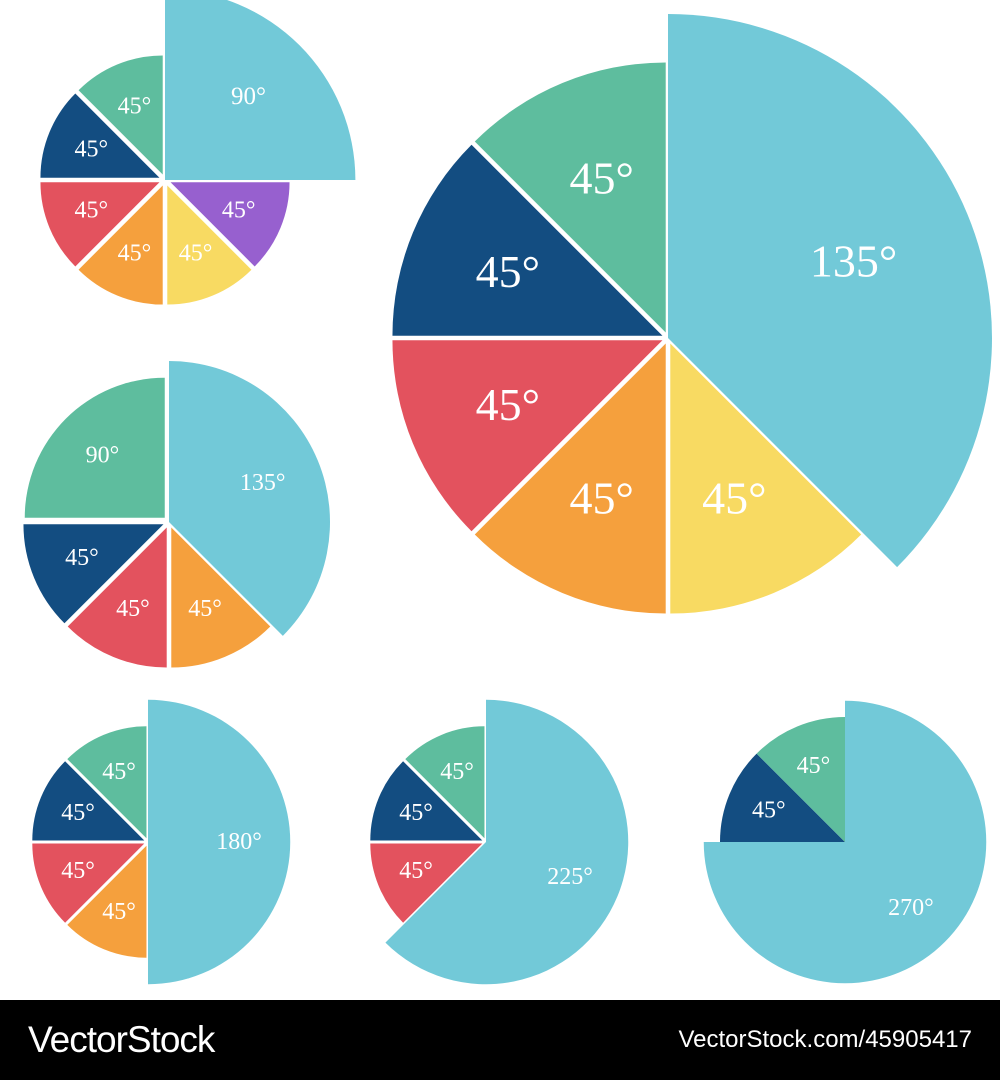  I want to click on pie-slice-purple, so click(230, 224).